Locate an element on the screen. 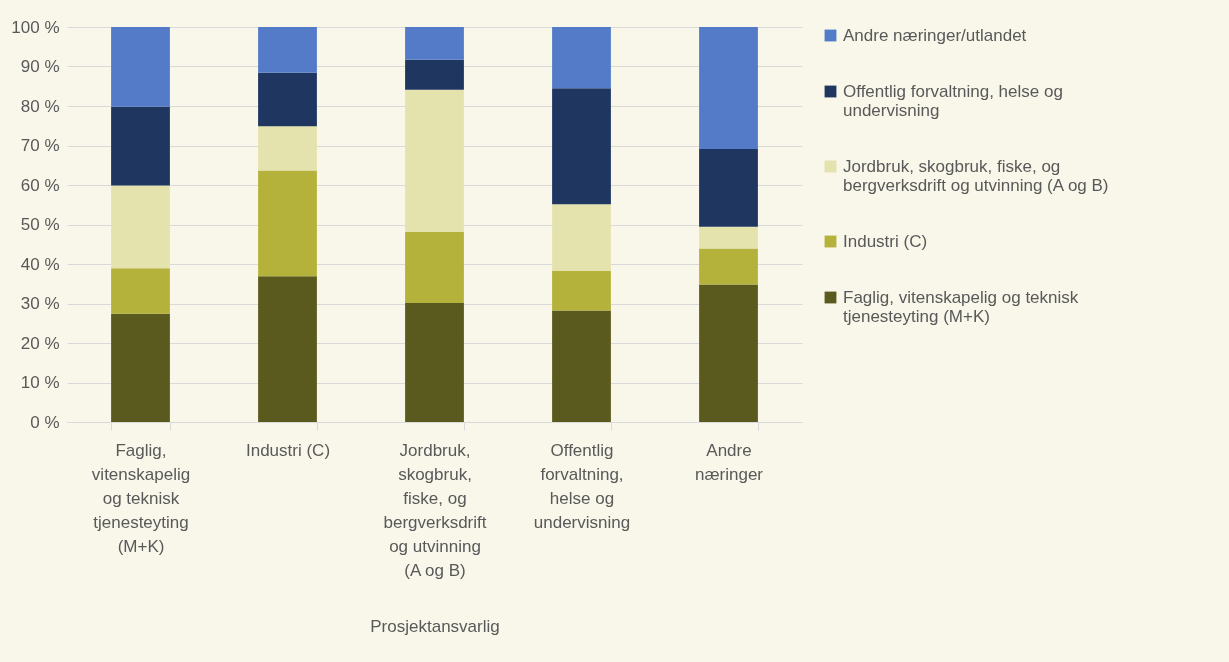 Image resolution: width=1229 pixels, height=662 pixels. y-tick-label: 40 % is located at coordinates (40, 264).